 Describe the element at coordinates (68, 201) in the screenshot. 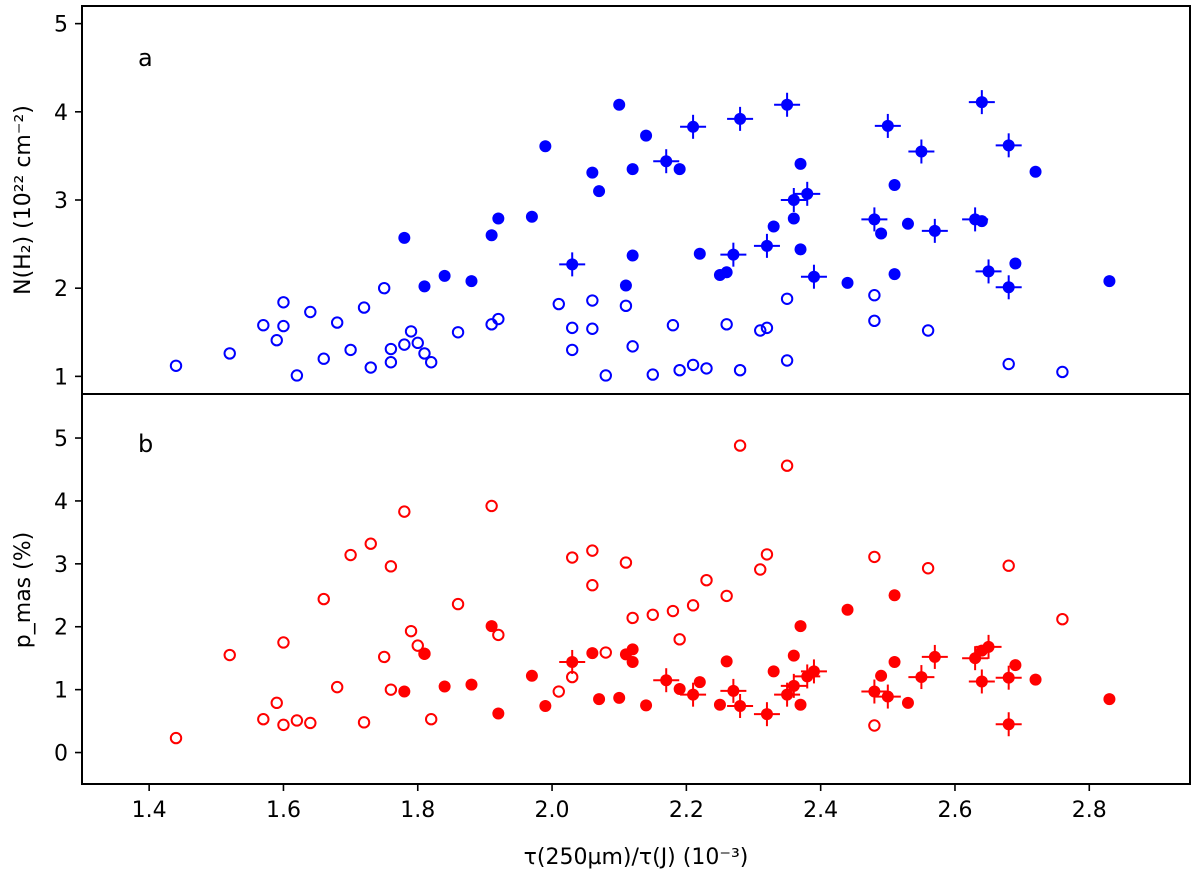

I see `panel-a-y-ticks: 1 2 3 4 5` at that location.